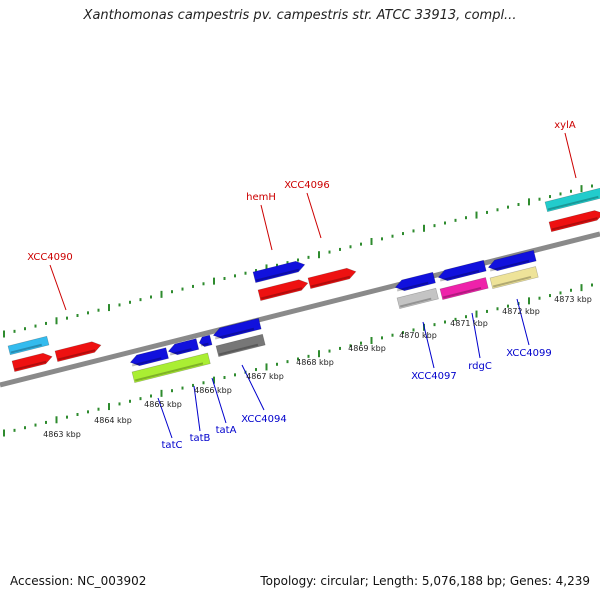 Image resolution: width=600 pixels, height=600 pixels. I want to click on feature-hemH-cds, so click(283, 290).